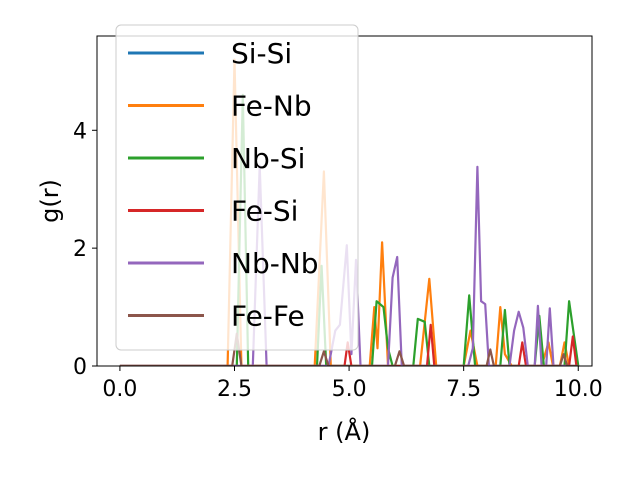 This screenshot has height=480, width=640. I want to click on legend-label-si-si: Si-Si, so click(261, 53).